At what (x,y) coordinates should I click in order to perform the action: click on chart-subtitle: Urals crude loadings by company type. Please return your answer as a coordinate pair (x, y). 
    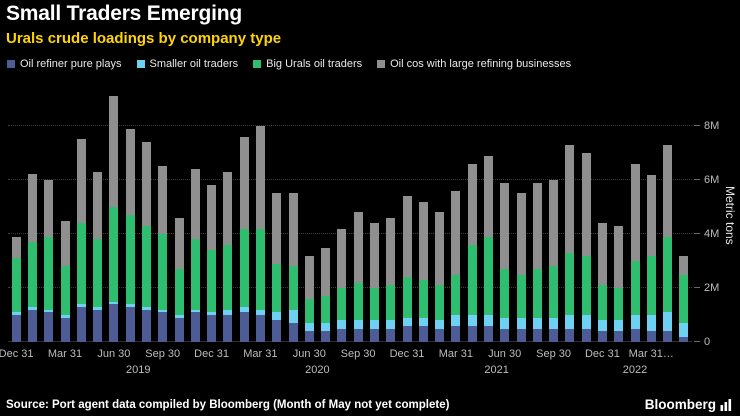
    Looking at the image, I should click on (144, 38).